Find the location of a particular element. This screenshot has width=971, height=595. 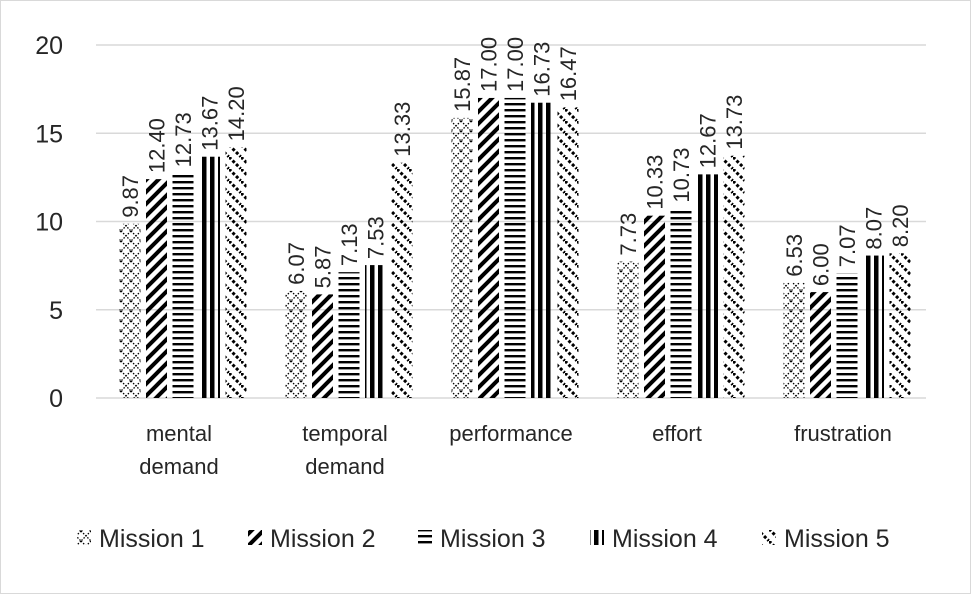

legend-label: Mission 1 is located at coordinates (152, 539).